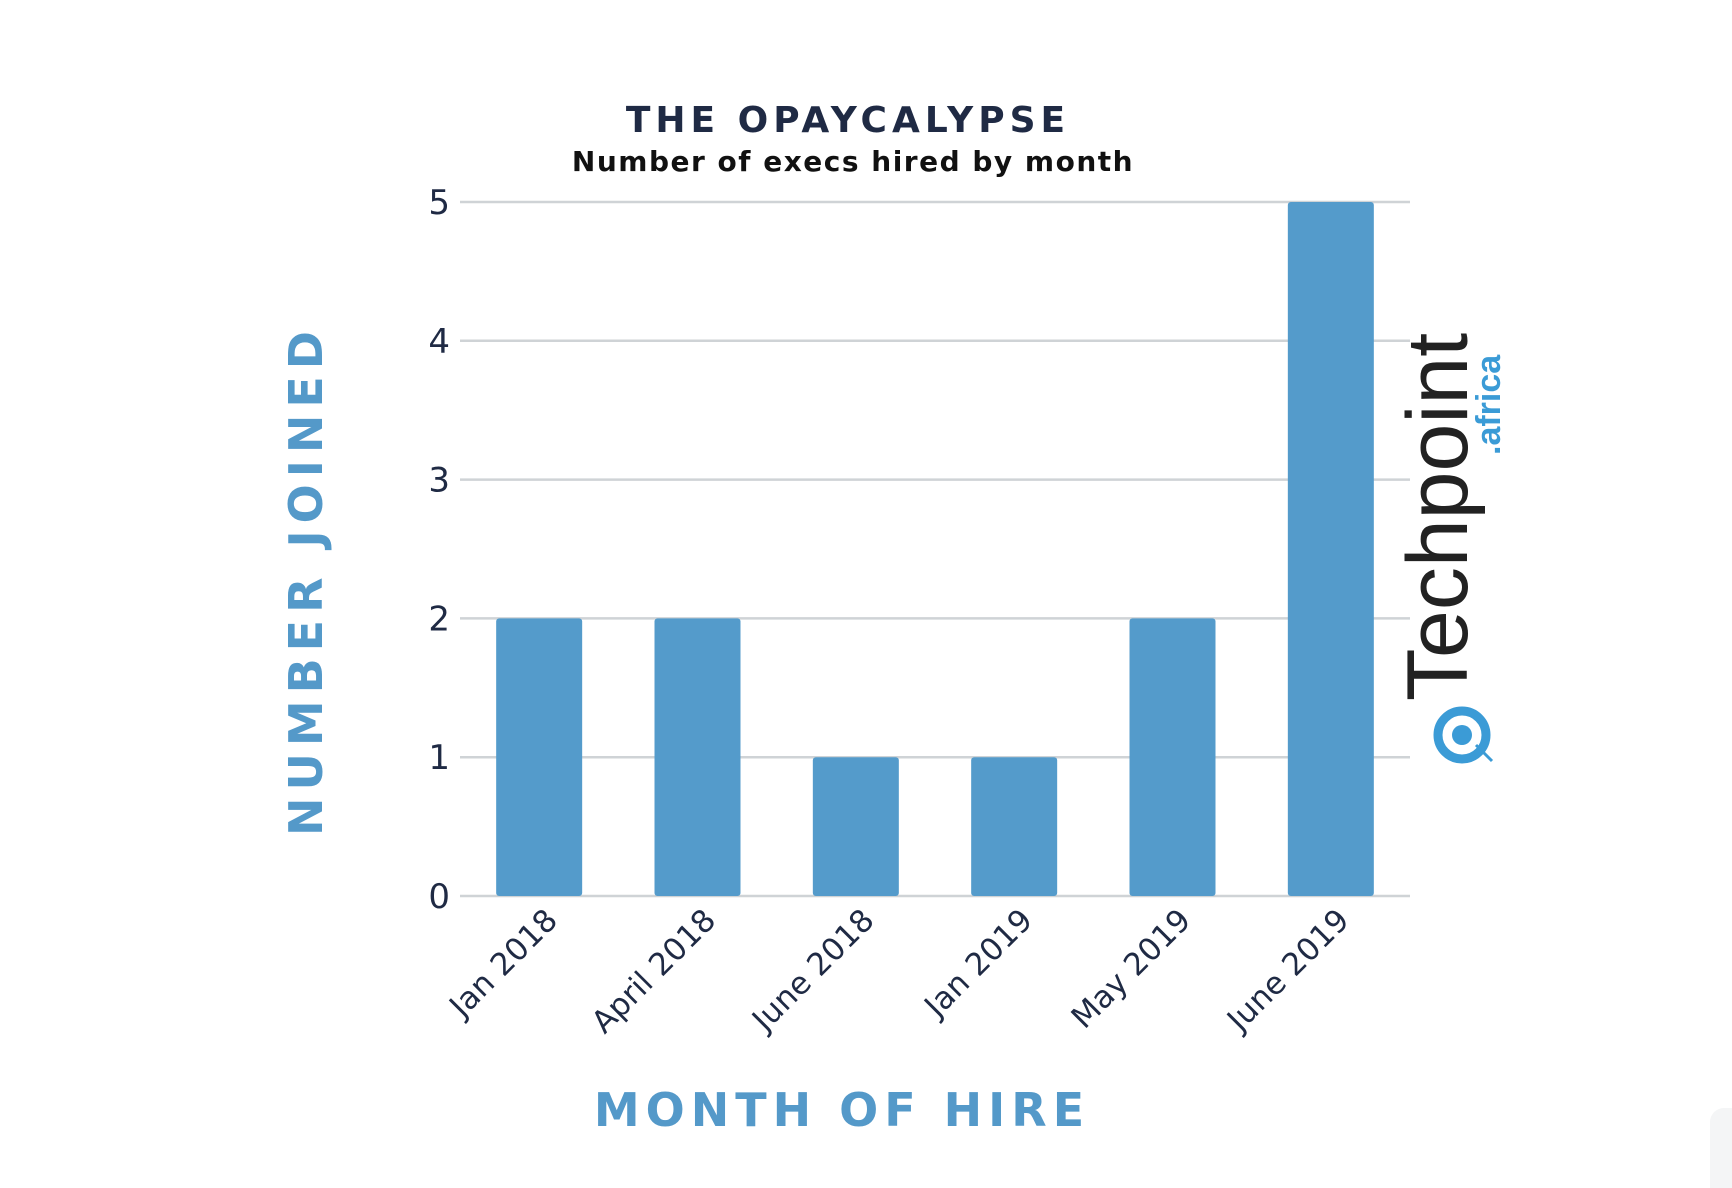 The width and height of the screenshot is (1732, 1188). What do you see at coordinates (1463, 735) in the screenshot?
I see `techpoint-logo-icon` at bounding box center [1463, 735].